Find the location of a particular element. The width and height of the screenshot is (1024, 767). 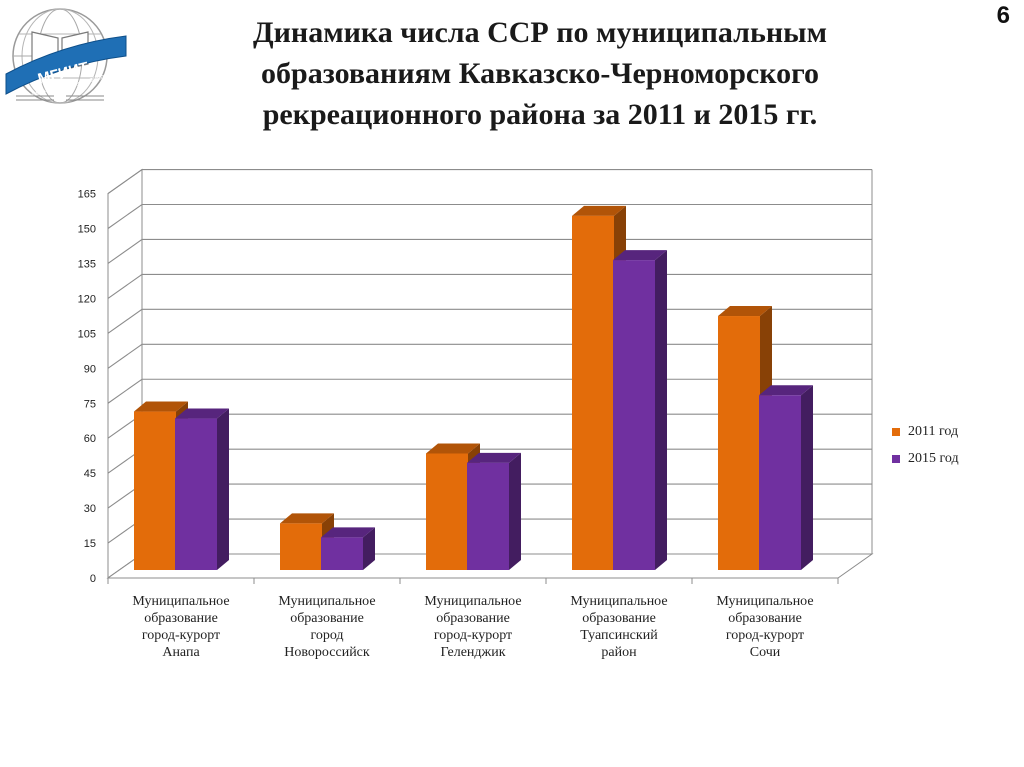

y-tick-label: 90 is located at coordinates (90, 369).